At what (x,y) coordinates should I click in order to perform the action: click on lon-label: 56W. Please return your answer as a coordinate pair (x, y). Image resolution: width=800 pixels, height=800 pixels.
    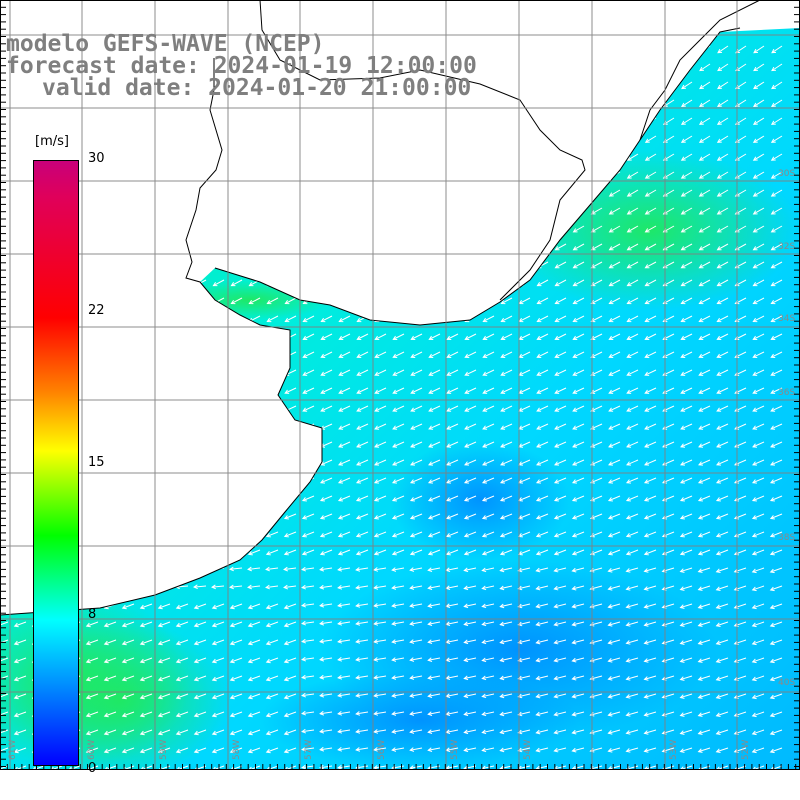
    Looking at the image, I should click on (382, 750).